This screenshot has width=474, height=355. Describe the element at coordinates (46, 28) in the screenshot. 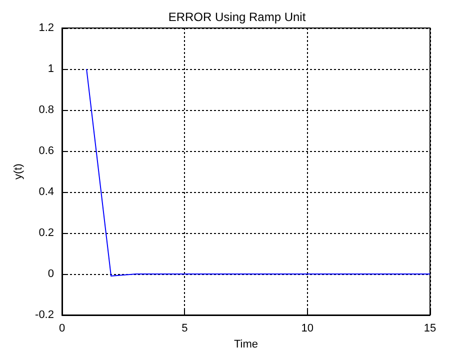

I see `y-tick-label: 1.2` at that location.